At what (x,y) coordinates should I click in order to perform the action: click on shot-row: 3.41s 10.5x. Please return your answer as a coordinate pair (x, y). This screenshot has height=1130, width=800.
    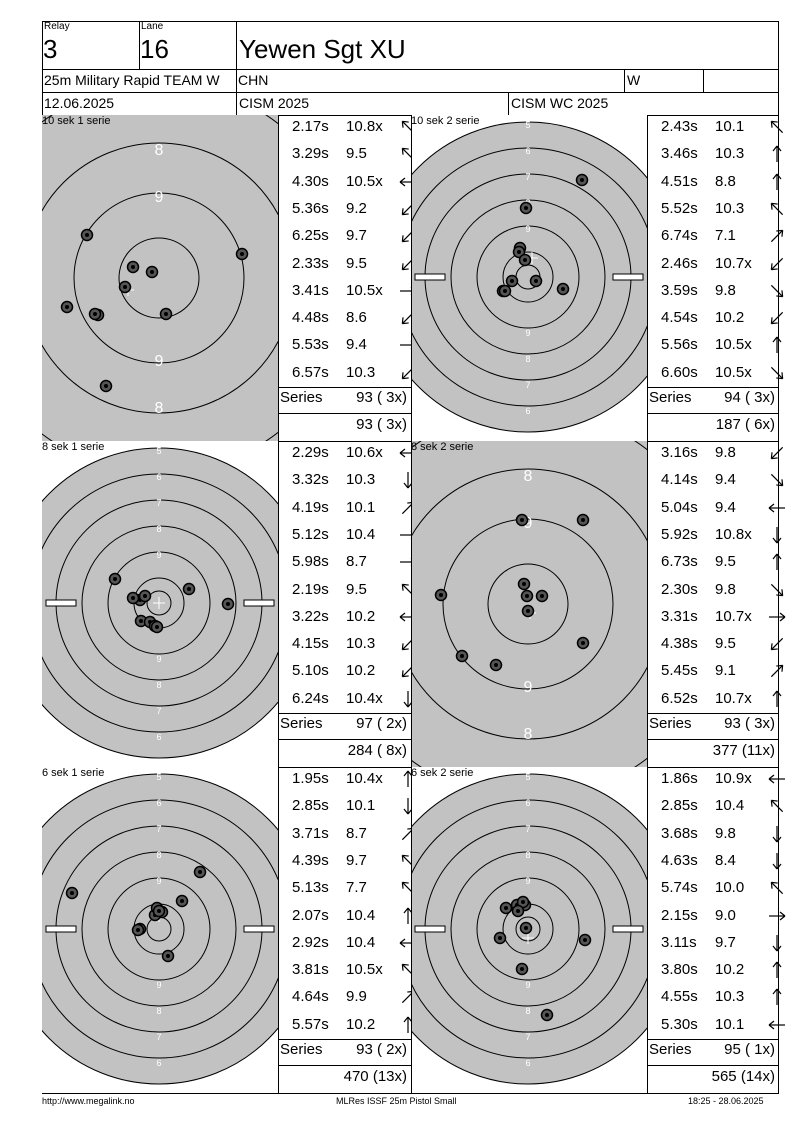
    Looking at the image, I should click on (354, 292).